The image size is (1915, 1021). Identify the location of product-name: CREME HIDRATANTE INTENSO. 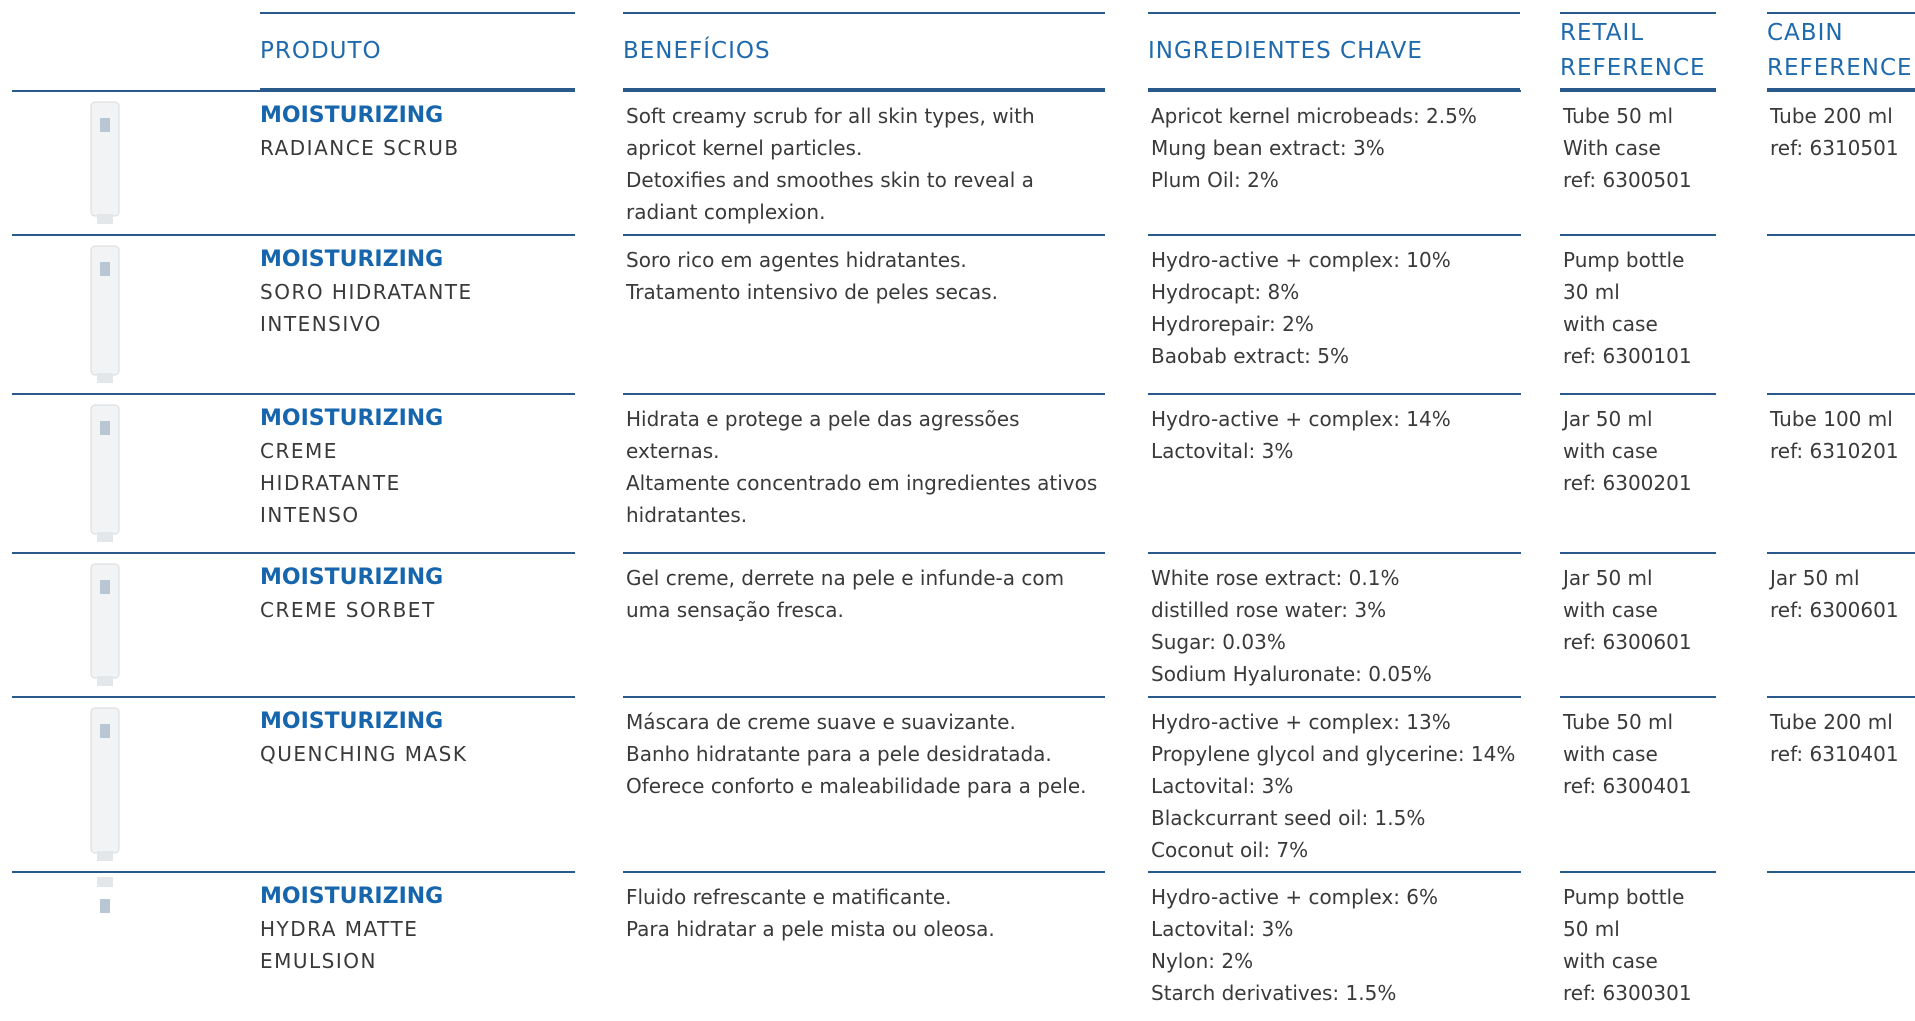
(330, 483).